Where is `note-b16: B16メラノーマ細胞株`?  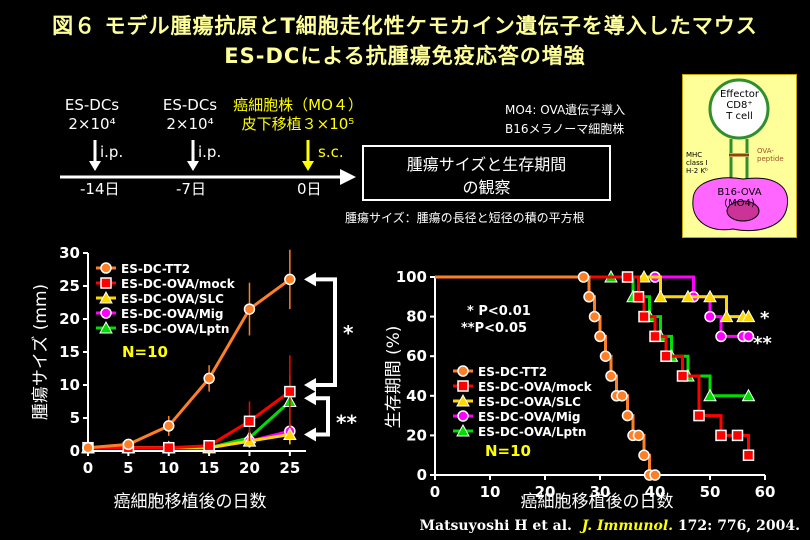 note-b16: B16メラノーマ細胞株 is located at coordinates (565, 129).